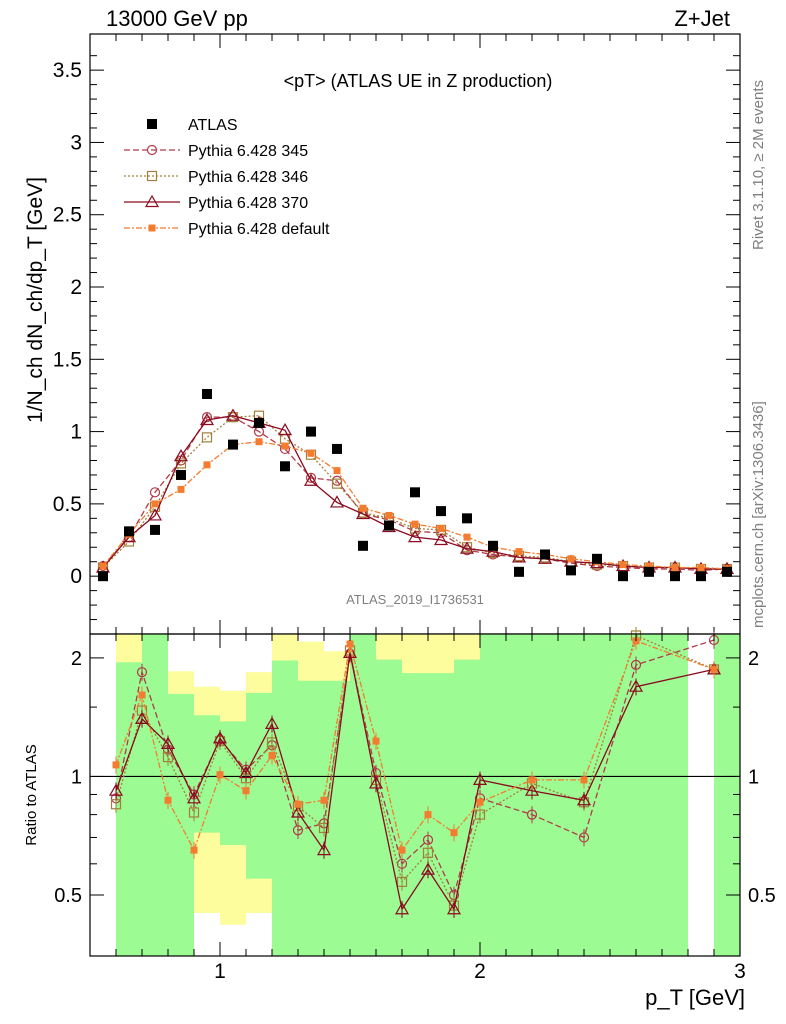 The image size is (786, 1024). What do you see at coordinates (76, 659) in the screenshot?
I see `ratio-y-tick-label: 2` at bounding box center [76, 659].